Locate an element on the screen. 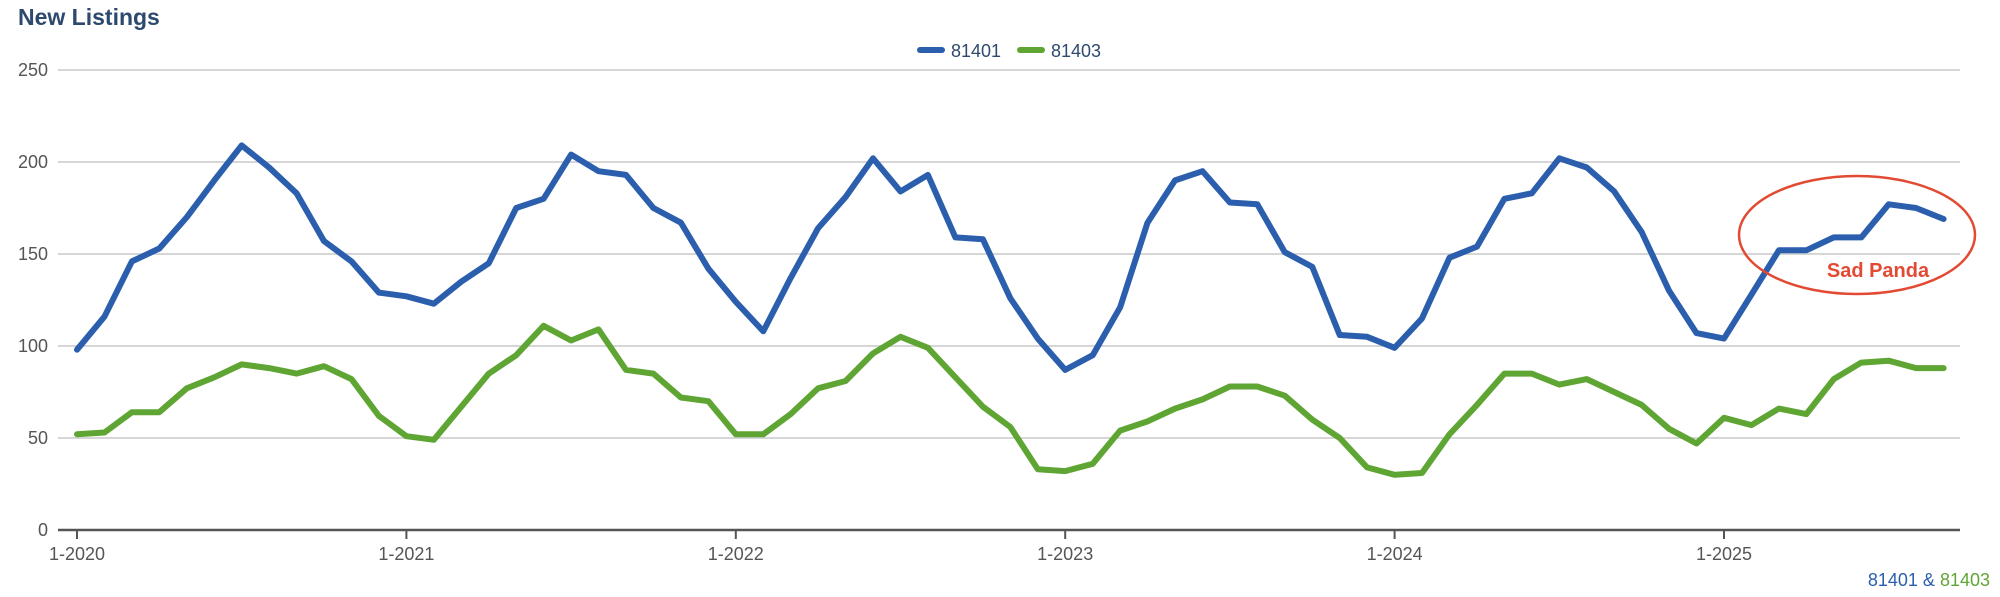 Image resolution: width=2000 pixels, height=597 pixels. footer-series-1: 81401 is located at coordinates (1892, 580).